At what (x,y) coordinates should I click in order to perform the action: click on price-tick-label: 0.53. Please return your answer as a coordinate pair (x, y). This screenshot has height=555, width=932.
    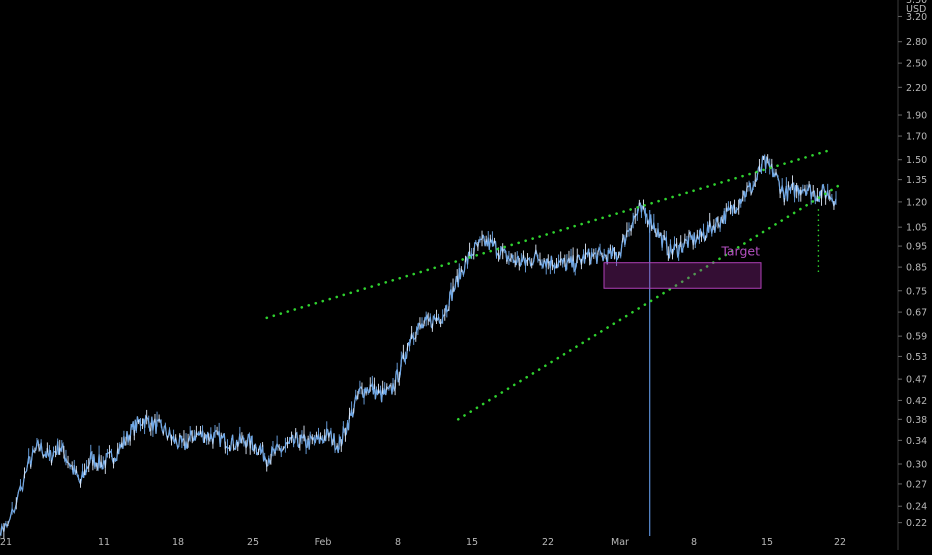
    Looking at the image, I should click on (916, 357).